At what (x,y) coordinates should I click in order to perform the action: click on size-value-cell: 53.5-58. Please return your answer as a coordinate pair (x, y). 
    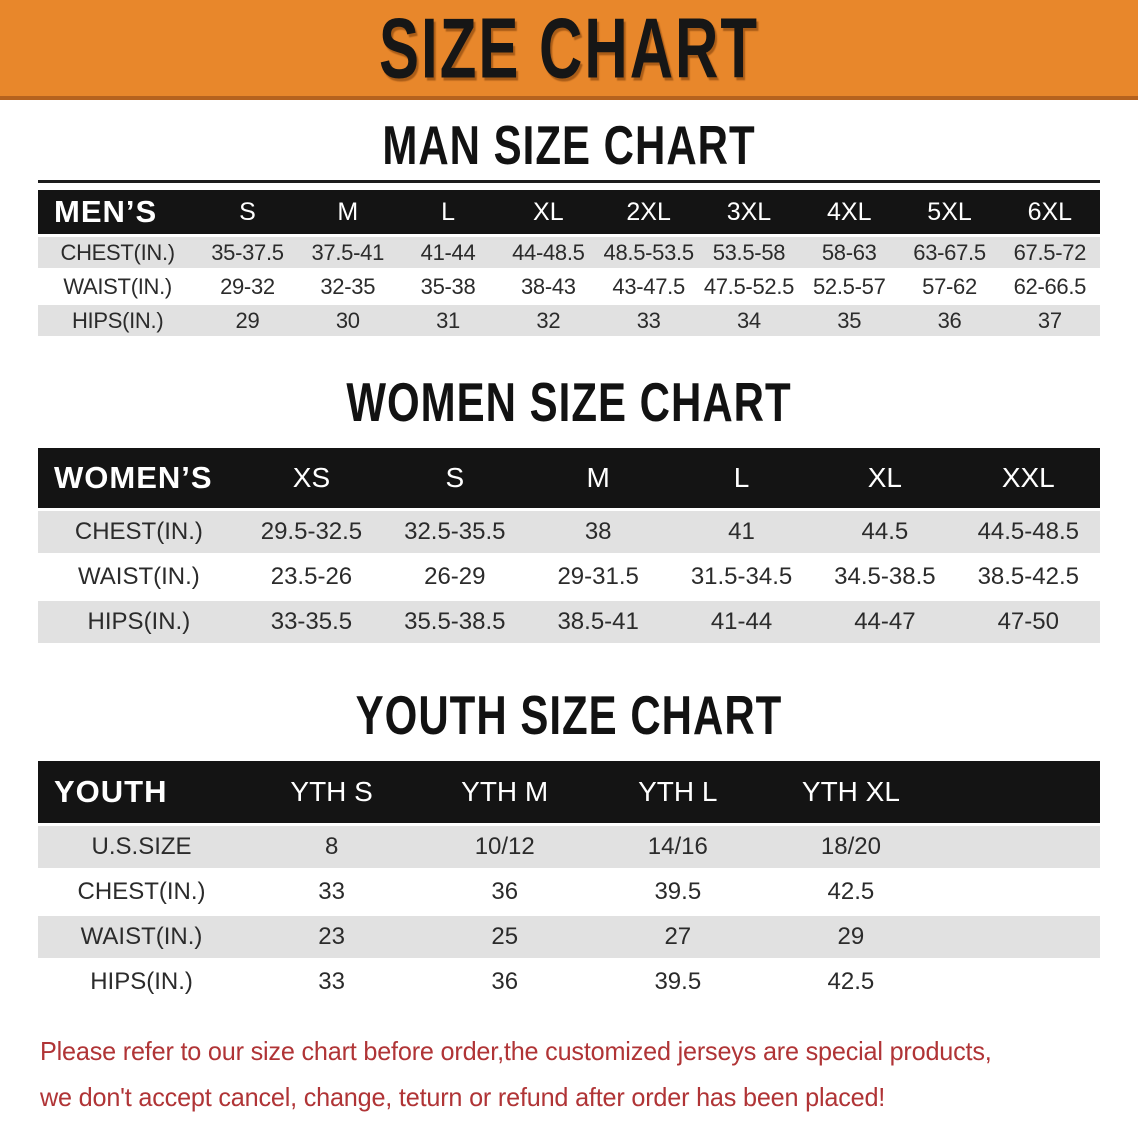
    Looking at the image, I should click on (749, 252).